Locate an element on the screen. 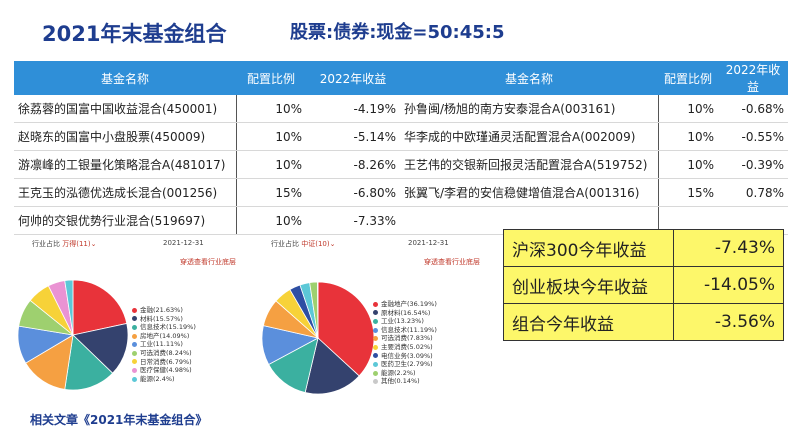 This screenshot has width=800, height=439. return-cell: -5.14% is located at coordinates (353, 136).